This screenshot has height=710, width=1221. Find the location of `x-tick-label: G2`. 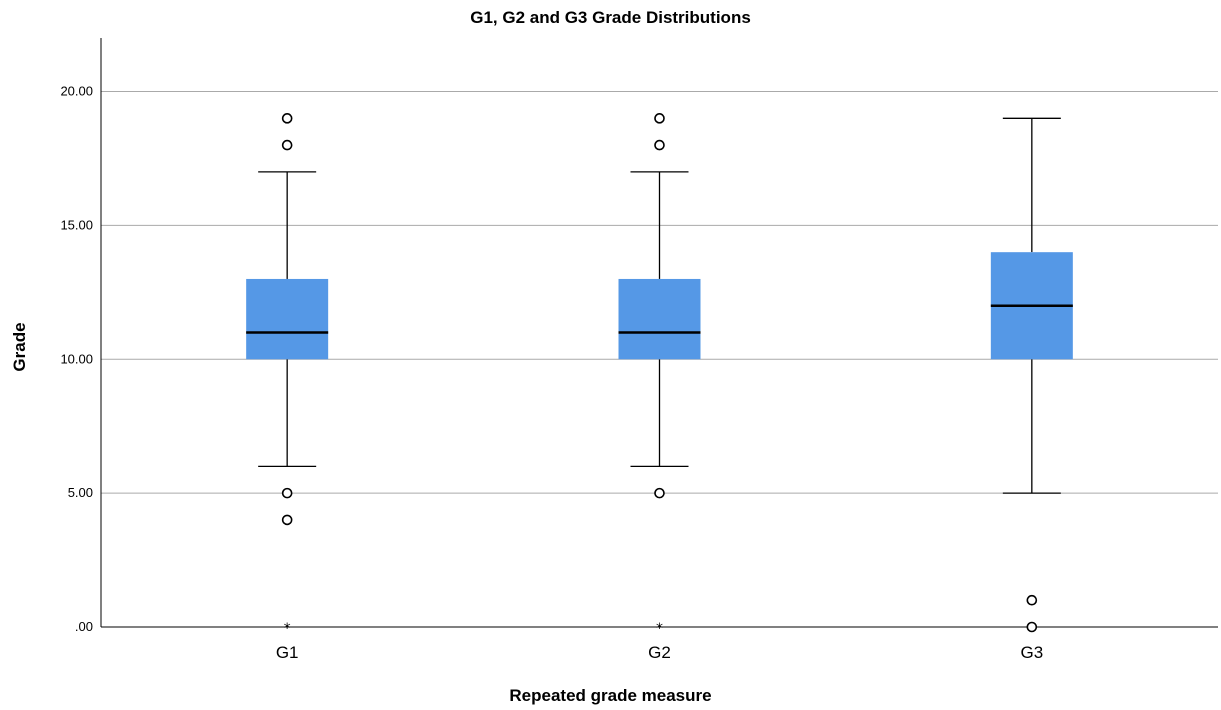

x-tick-label: G2 is located at coordinates (659, 652).